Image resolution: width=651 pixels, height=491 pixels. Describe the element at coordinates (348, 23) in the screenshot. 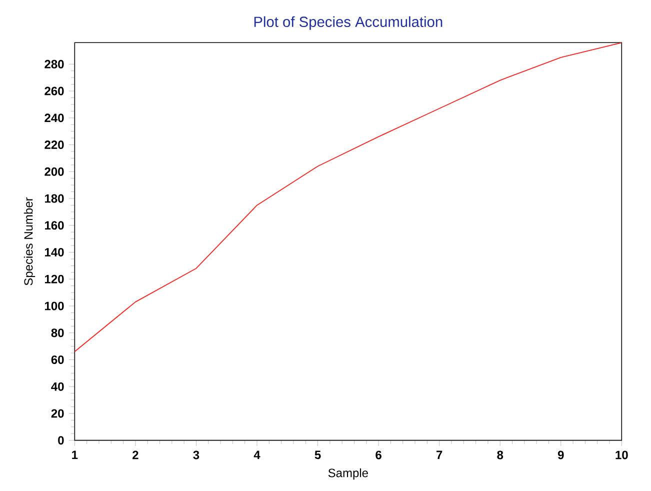

I see `chart-title: Plot of Species Accumulation` at that location.